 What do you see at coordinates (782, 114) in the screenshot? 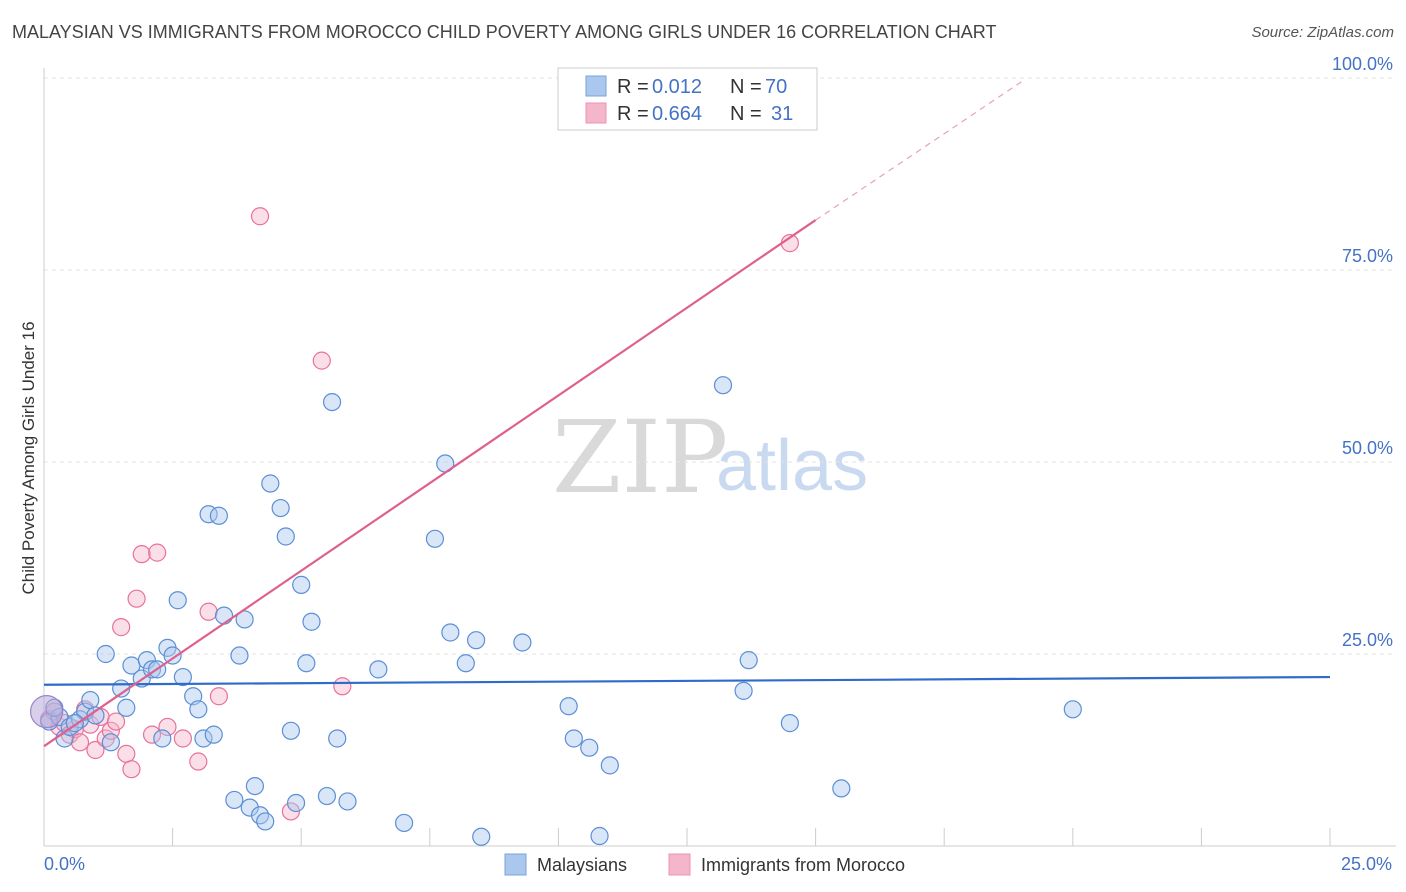
I see `legend-n-value-2: 31` at bounding box center [782, 114].